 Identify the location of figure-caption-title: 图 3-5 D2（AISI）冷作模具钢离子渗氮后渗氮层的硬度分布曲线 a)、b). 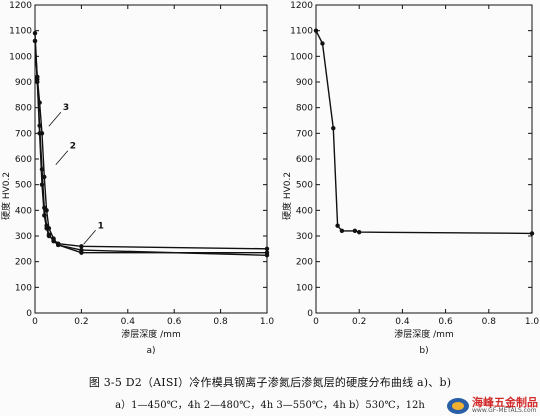
(270, 382).